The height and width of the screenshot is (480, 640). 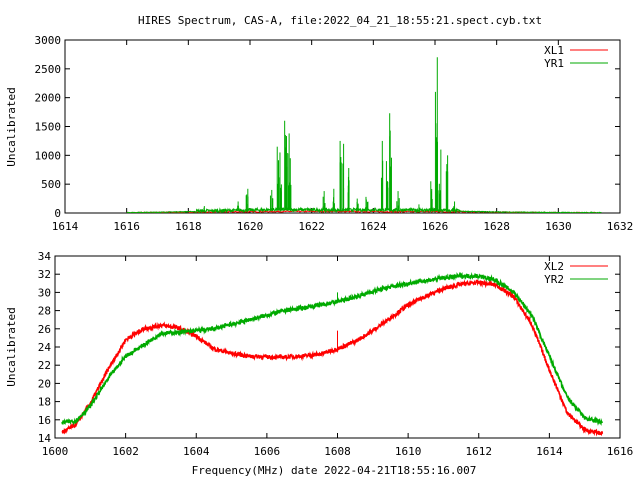 I want to click on bottom-x-tick-label: 1602, so click(x=125, y=451).